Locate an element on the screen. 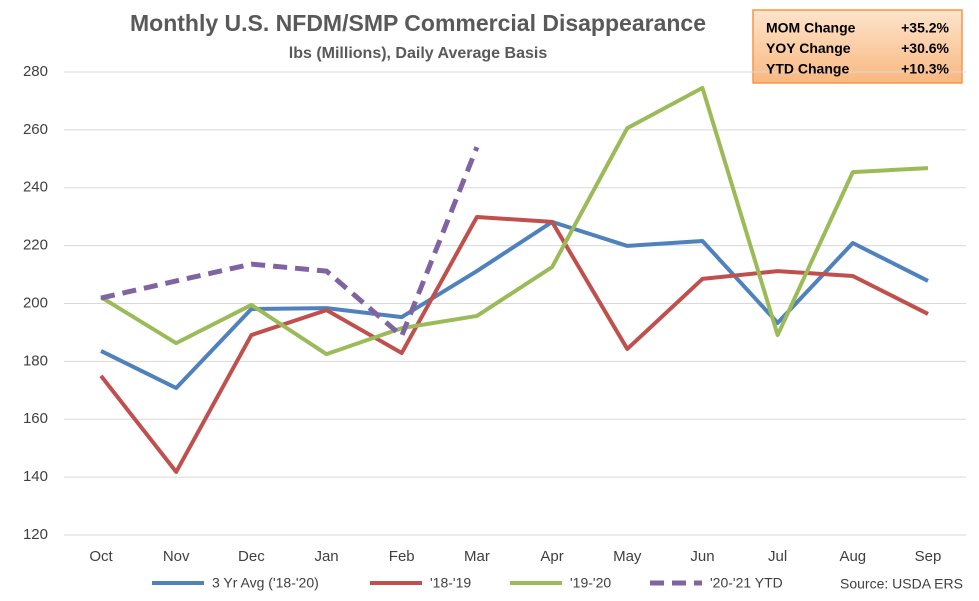 The height and width of the screenshot is (601, 979). chart-subtitle: lbs (Millions), Daily Average Basis is located at coordinates (418, 53).